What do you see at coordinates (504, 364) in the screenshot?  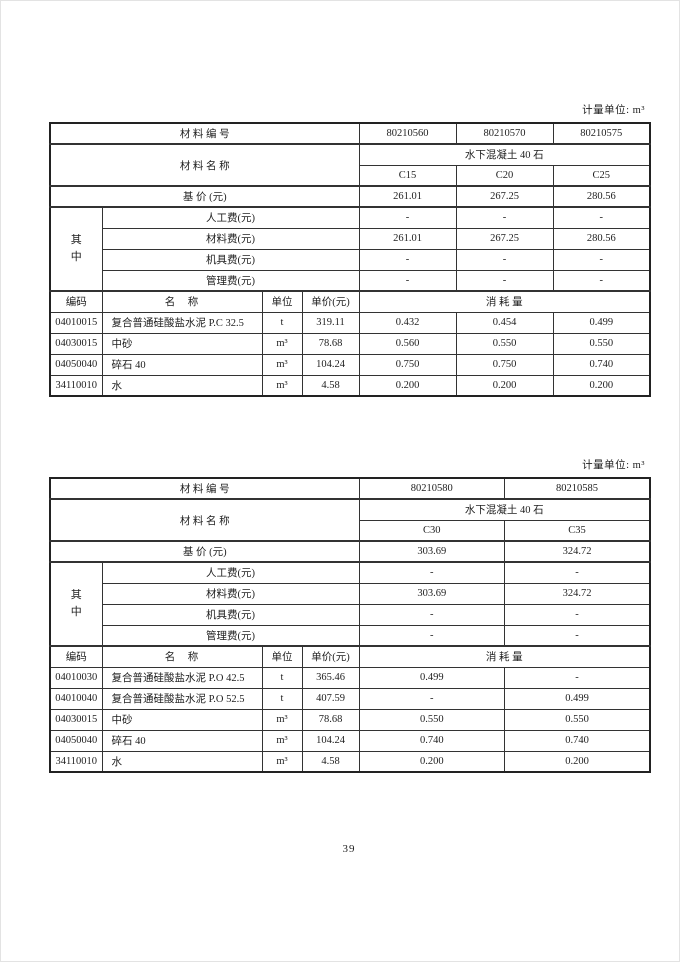 I see `material-row-consumption: 0.750` at bounding box center [504, 364].